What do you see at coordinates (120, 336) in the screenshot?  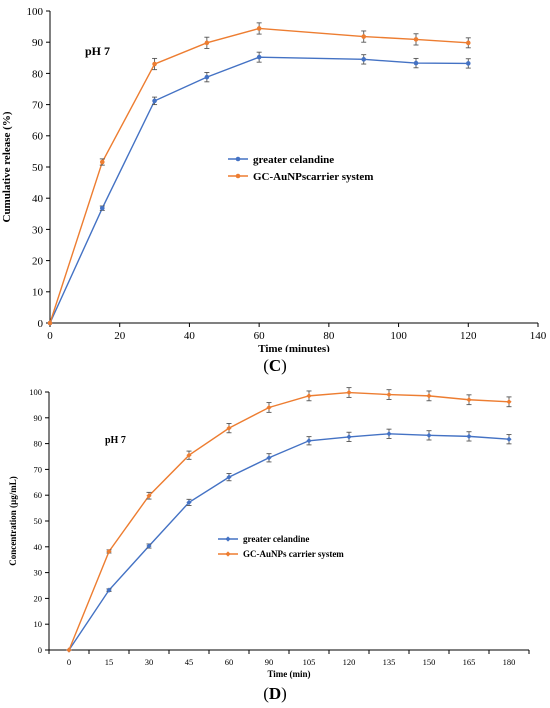 I see `x-tick-label: 20` at bounding box center [120, 336].